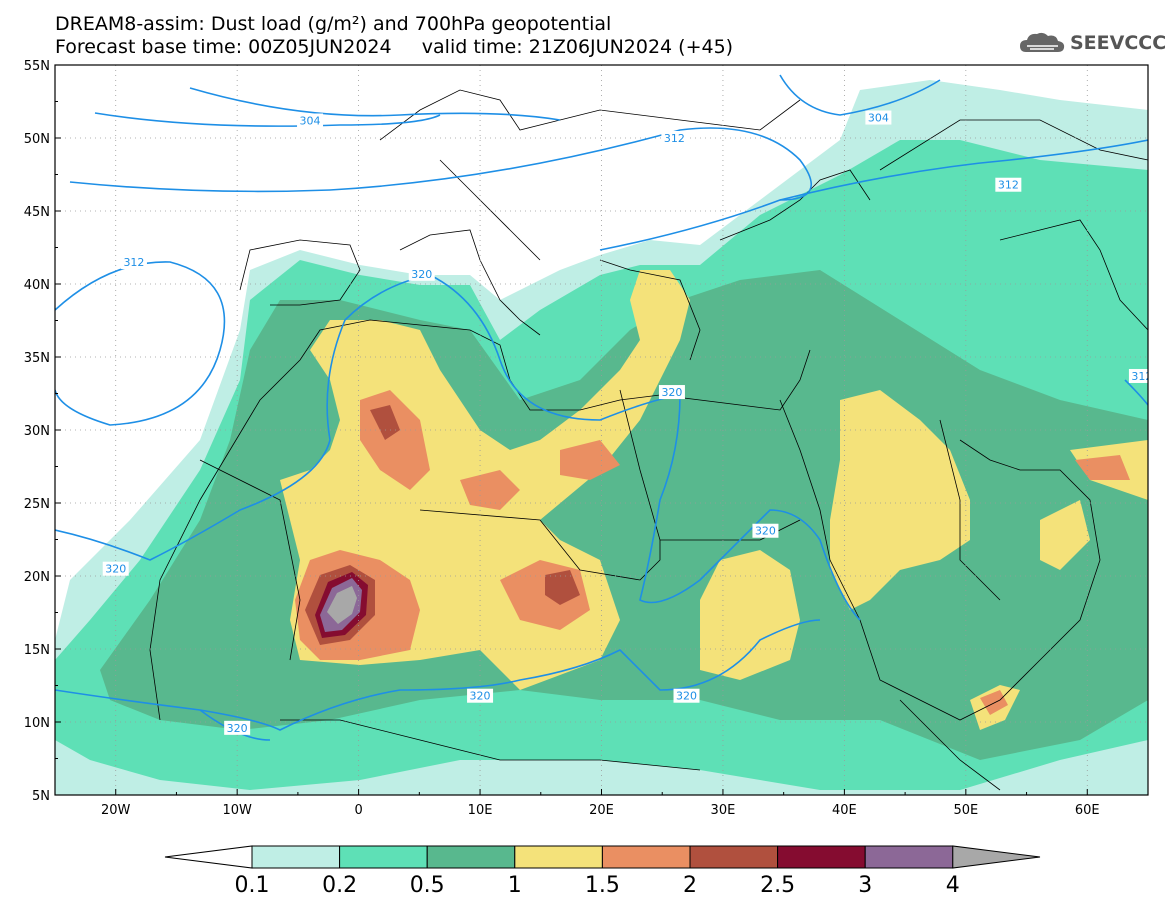  Describe the element at coordinates (690, 885) in the screenshot. I see `colorbar-label: 2` at that location.